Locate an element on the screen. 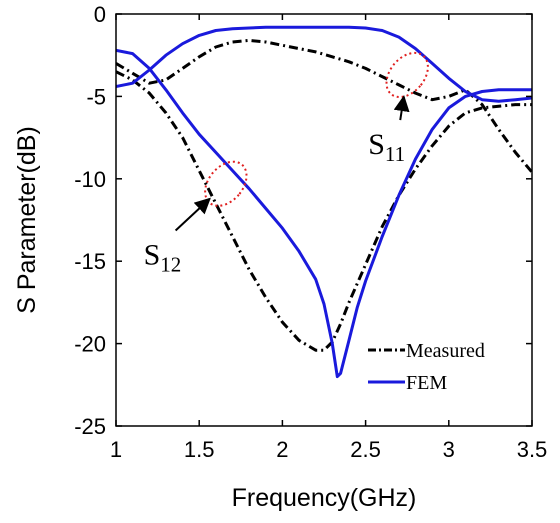 This screenshot has height=523, width=560. s11-arrow is located at coordinates (401, 108).